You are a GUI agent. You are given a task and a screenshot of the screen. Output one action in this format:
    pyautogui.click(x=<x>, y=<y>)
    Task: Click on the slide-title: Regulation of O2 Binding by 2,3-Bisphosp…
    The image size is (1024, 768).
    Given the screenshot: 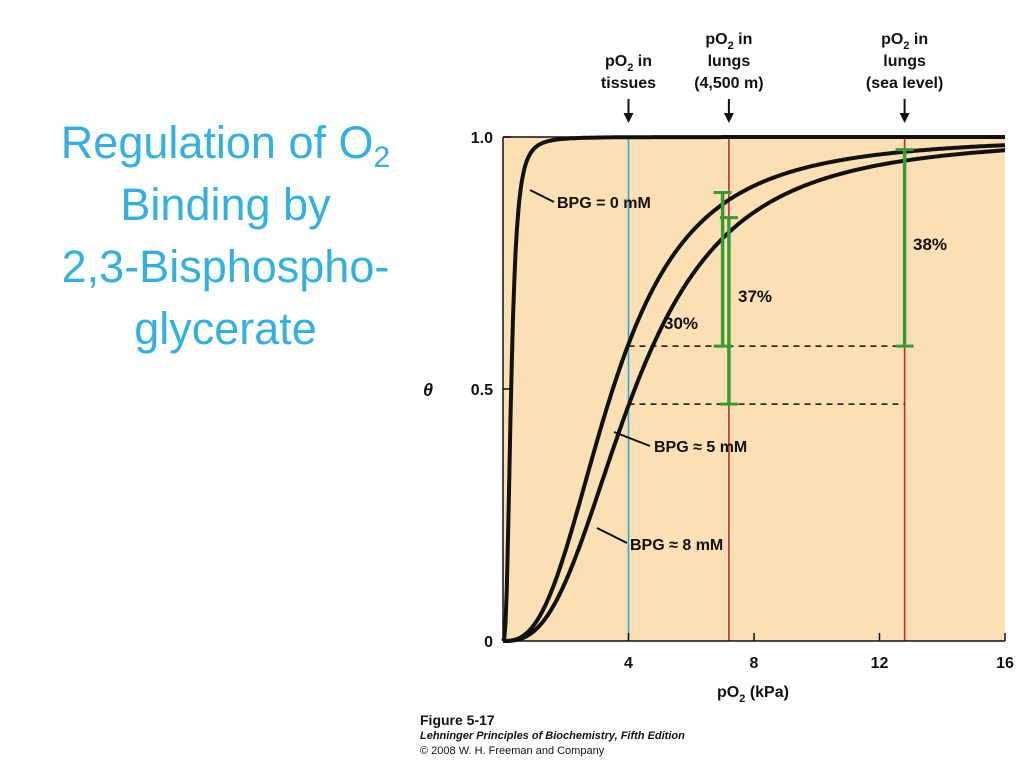 What is the action you would take?
    pyautogui.click(x=225, y=236)
    